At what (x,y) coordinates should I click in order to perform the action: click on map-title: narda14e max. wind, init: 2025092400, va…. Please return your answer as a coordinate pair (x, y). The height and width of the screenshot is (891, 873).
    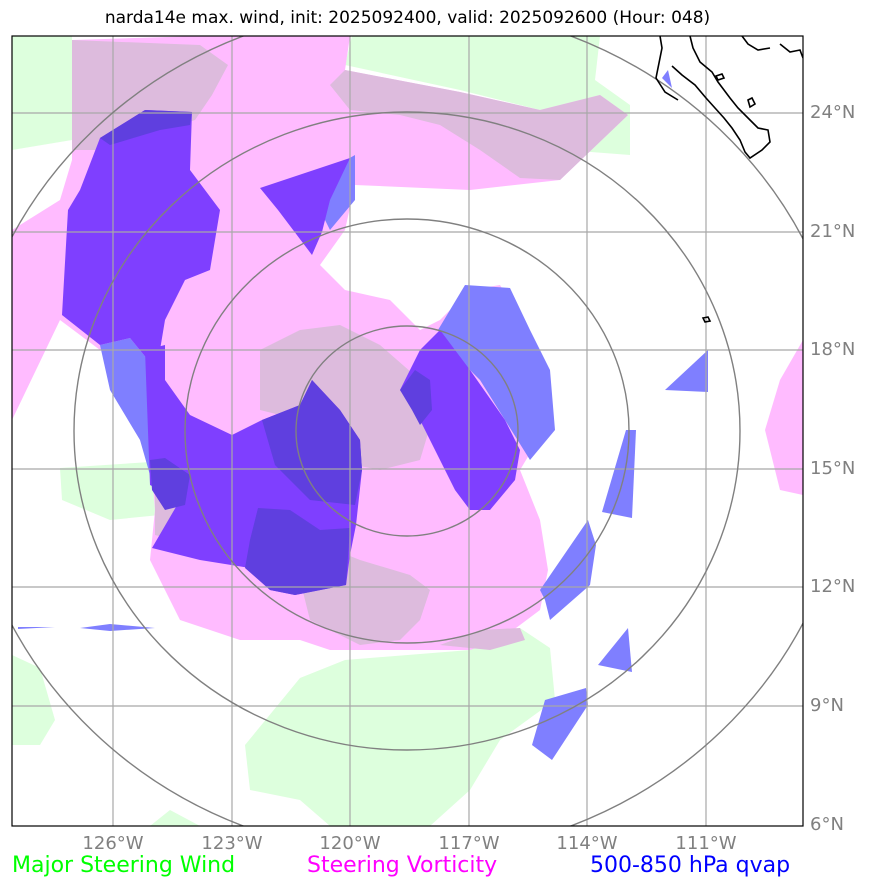
    Looking at the image, I should click on (407, 18).